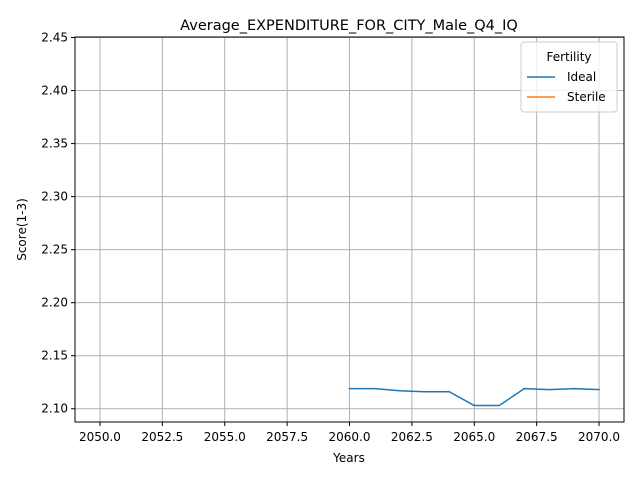  I want to click on legend-label-ideal: Ideal, so click(581, 77).